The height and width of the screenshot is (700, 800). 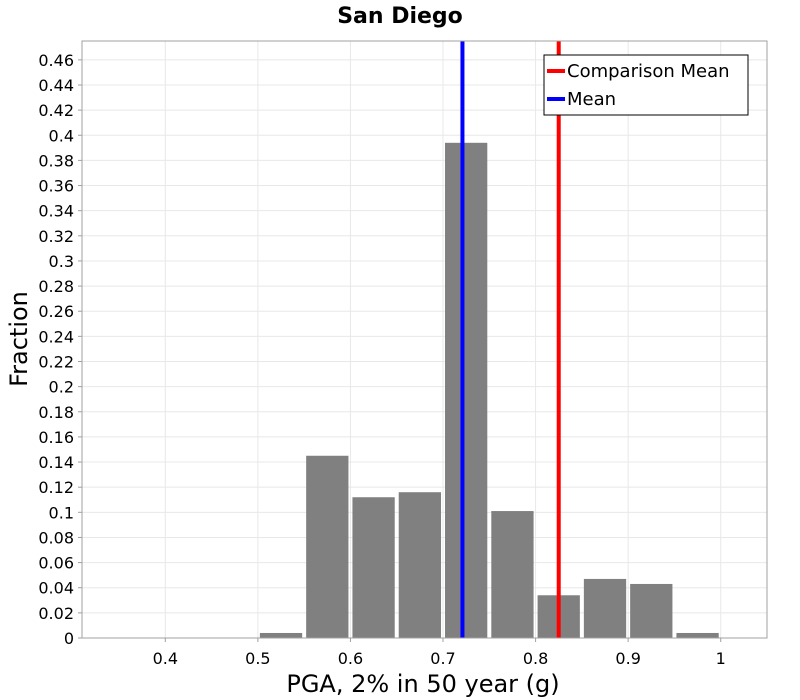 What do you see at coordinates (591, 99) in the screenshot?
I see `legend-label-mean: Mean` at bounding box center [591, 99].